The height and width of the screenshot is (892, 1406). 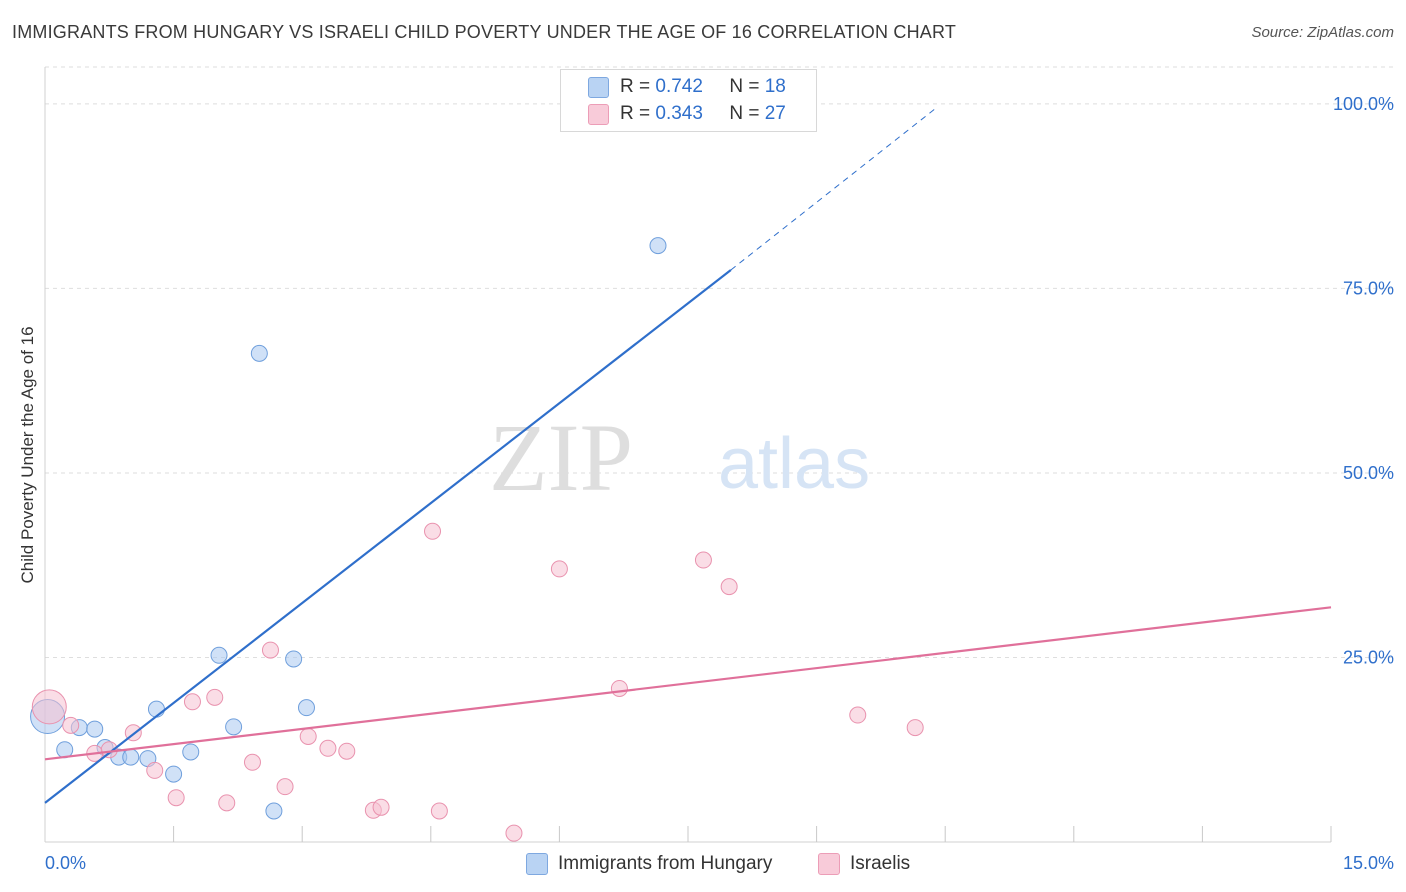 I want to click on x-tick-label-max: 15.0%, so click(x=1368, y=863).